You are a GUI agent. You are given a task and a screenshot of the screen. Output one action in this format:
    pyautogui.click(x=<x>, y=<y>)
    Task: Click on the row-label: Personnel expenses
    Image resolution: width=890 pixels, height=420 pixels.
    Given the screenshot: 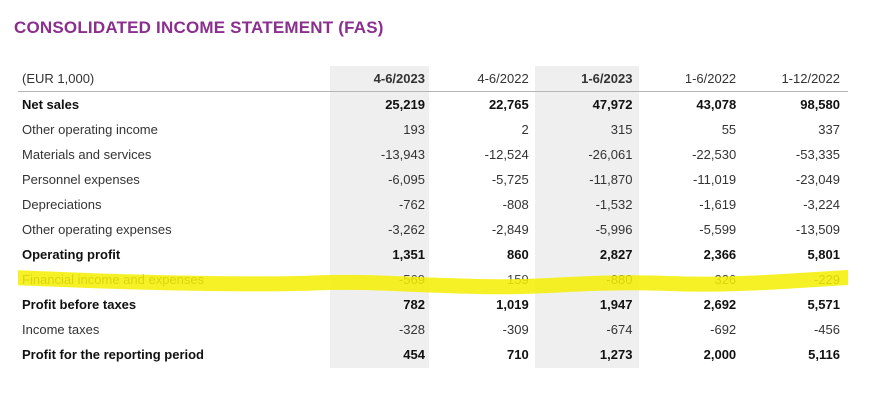 What is the action you would take?
    pyautogui.click(x=81, y=179)
    